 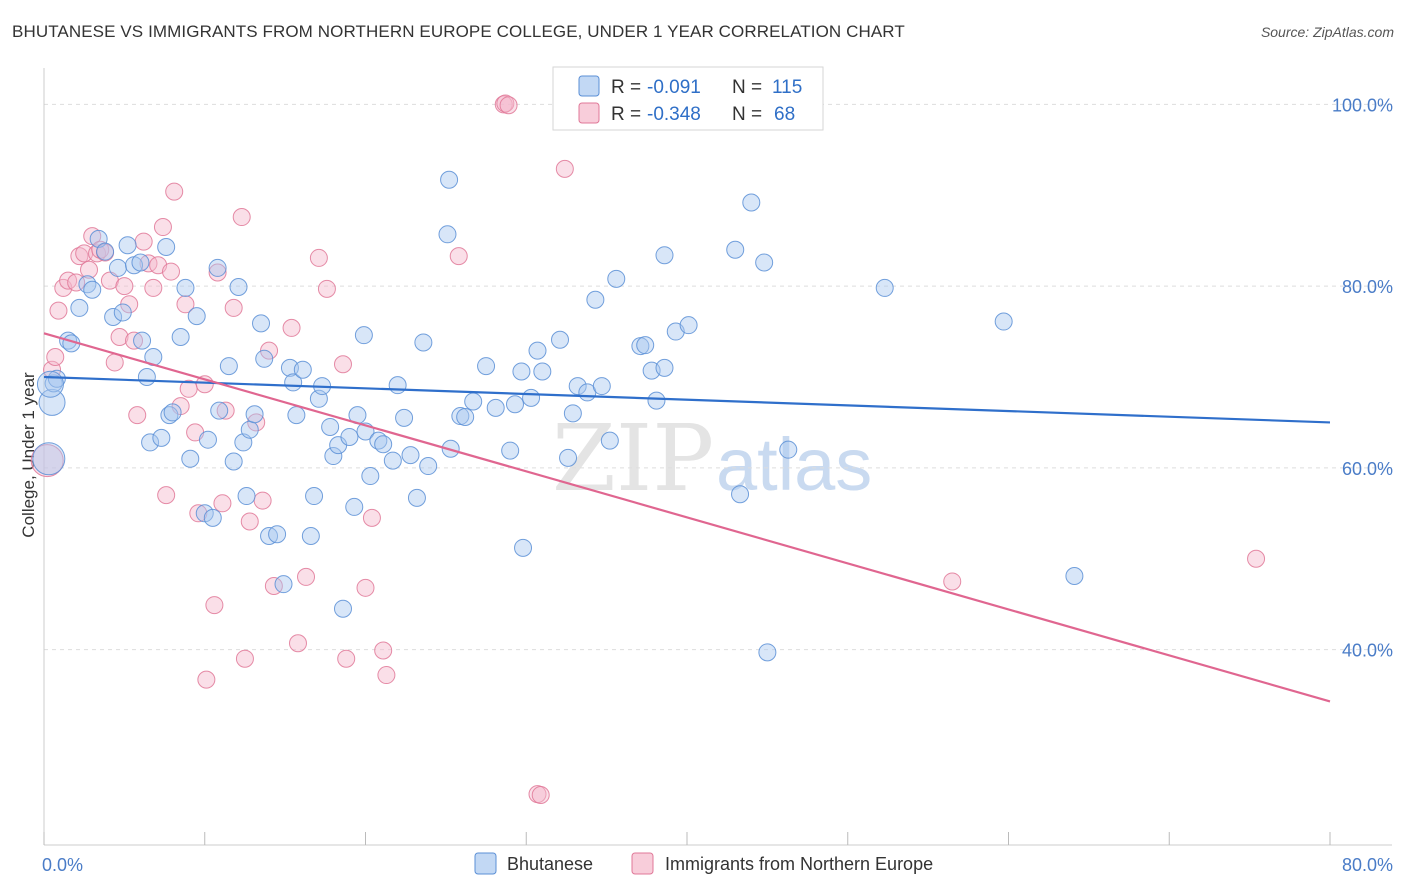 I want to click on bottom-legend-swatch-bhutanese, so click(x=485, y=863).